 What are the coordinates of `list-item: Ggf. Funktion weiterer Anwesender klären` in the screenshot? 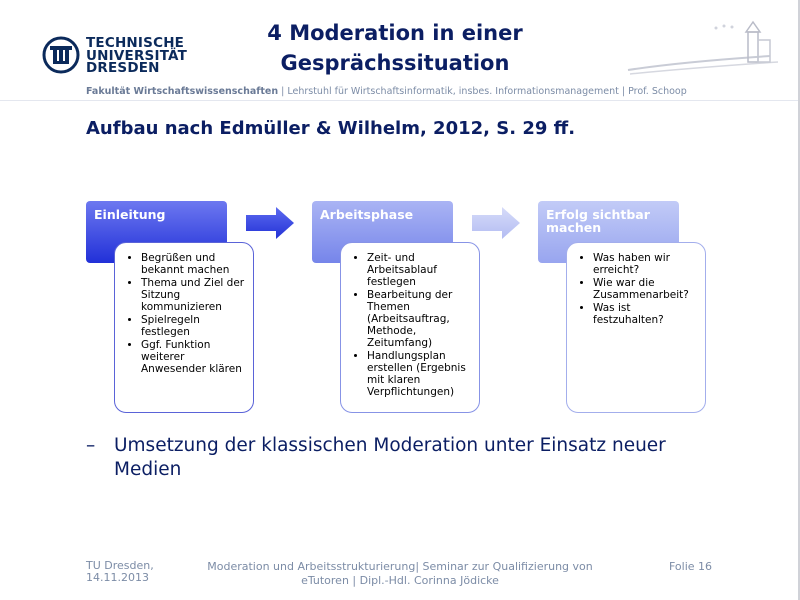 It's located at (193, 357).